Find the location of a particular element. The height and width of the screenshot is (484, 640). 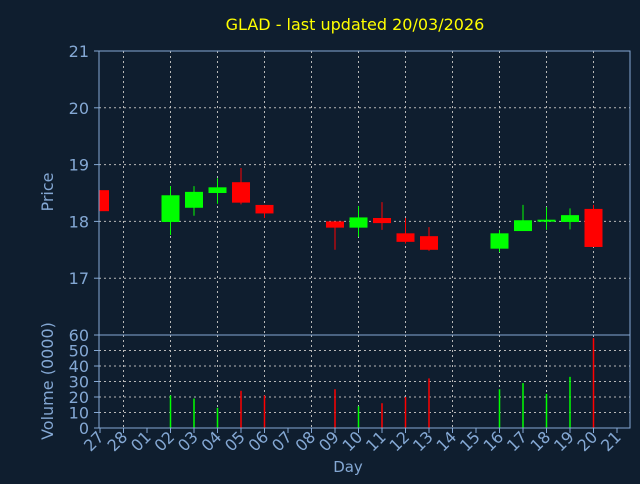

volume-tick-label: 60 is located at coordinates (79, 335).